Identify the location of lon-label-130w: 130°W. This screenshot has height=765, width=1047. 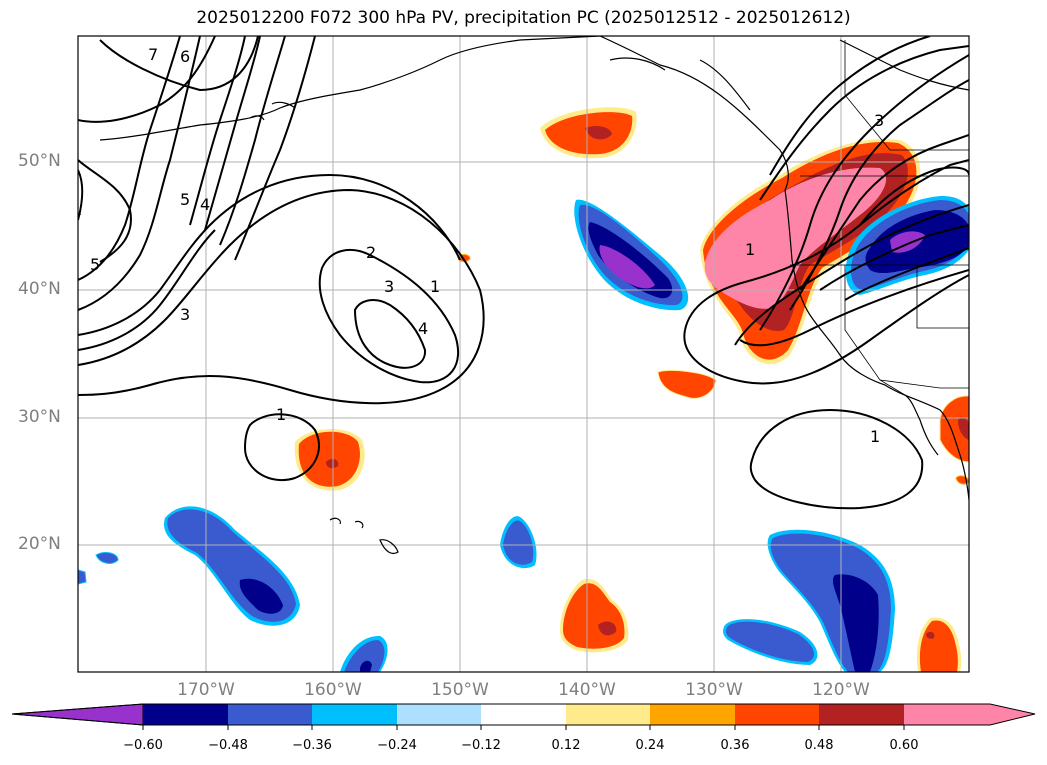
(714, 690).